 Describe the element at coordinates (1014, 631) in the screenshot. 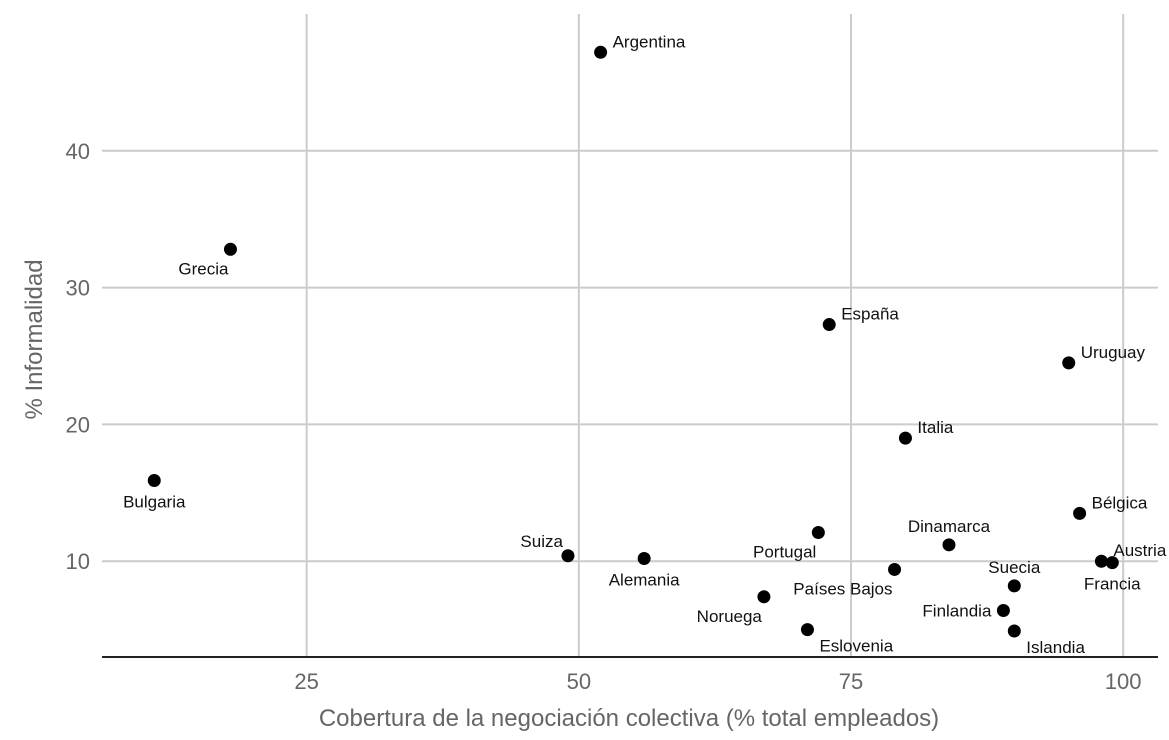

I see `point-islandia` at that location.